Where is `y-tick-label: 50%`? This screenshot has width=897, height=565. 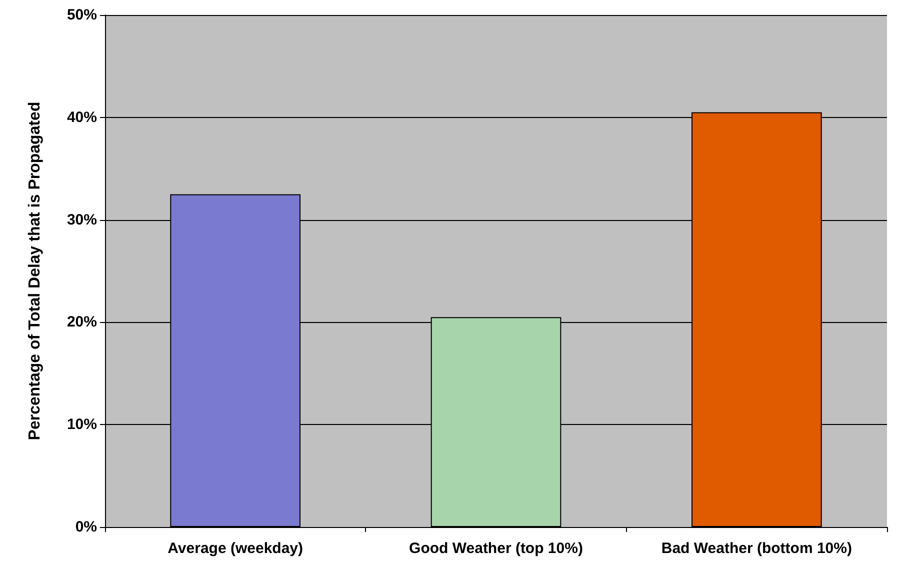
y-tick-label: 50% is located at coordinates (81, 15).